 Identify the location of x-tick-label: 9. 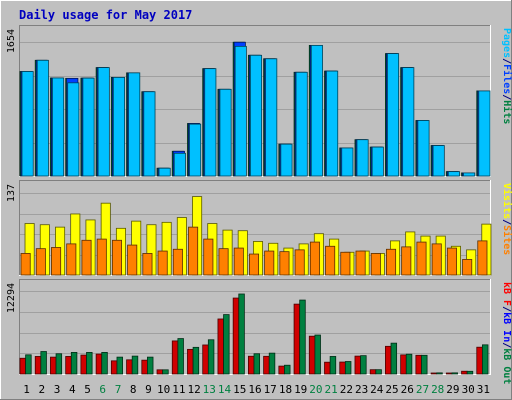
(148, 389).